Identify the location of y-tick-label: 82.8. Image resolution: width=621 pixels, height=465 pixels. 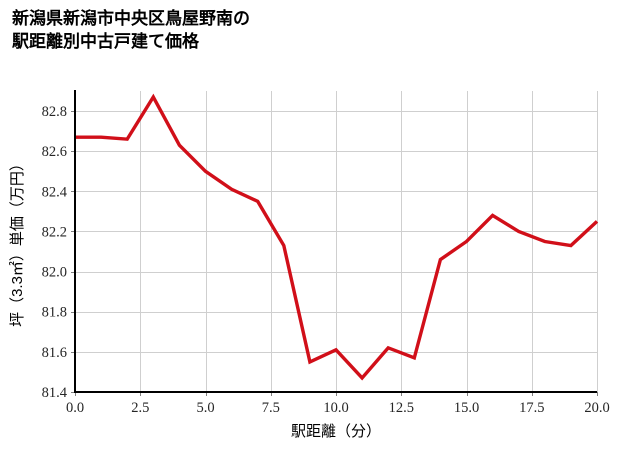
(54, 112).